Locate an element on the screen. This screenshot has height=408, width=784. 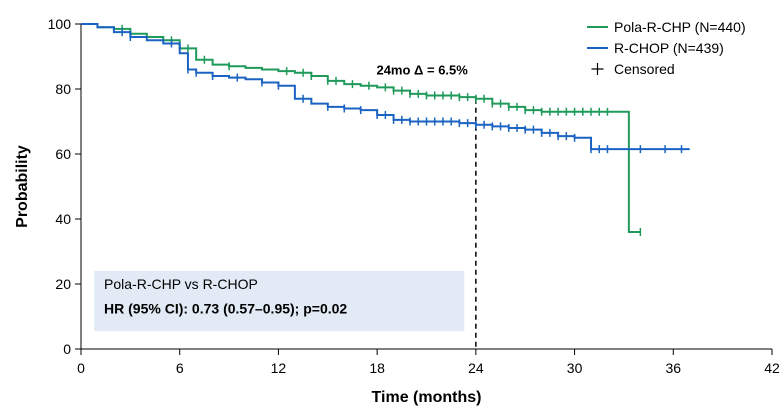
x-axis-title: Time (months) is located at coordinates (427, 397).